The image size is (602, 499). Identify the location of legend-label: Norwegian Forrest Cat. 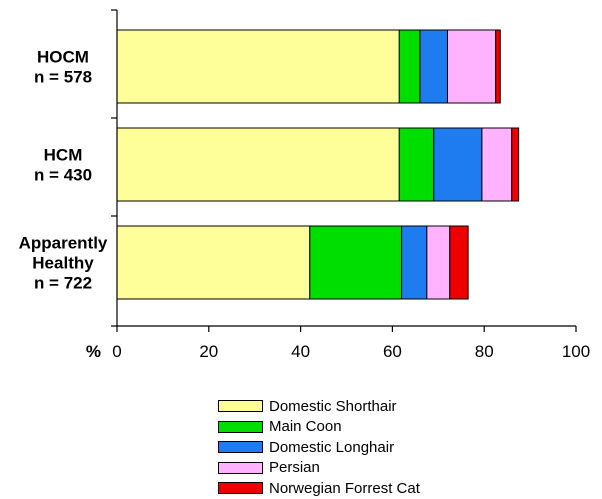
(344, 488).